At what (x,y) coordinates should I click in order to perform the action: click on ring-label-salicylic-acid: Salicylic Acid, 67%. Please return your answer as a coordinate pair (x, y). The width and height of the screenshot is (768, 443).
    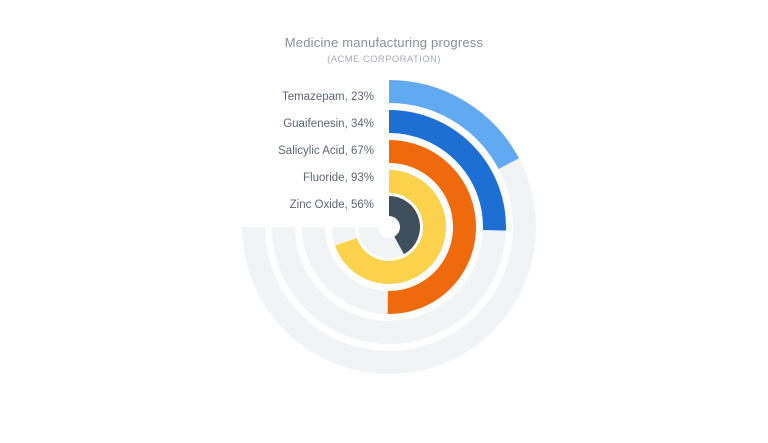
    Looking at the image, I should click on (326, 151).